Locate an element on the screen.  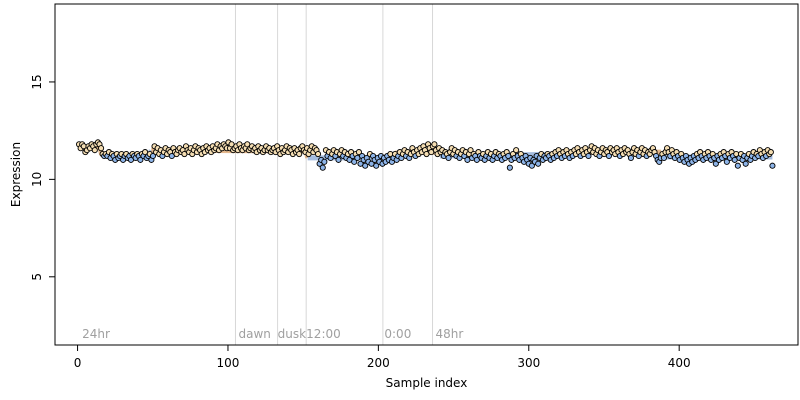
phase-label: 48hr is located at coordinates (450, 334).